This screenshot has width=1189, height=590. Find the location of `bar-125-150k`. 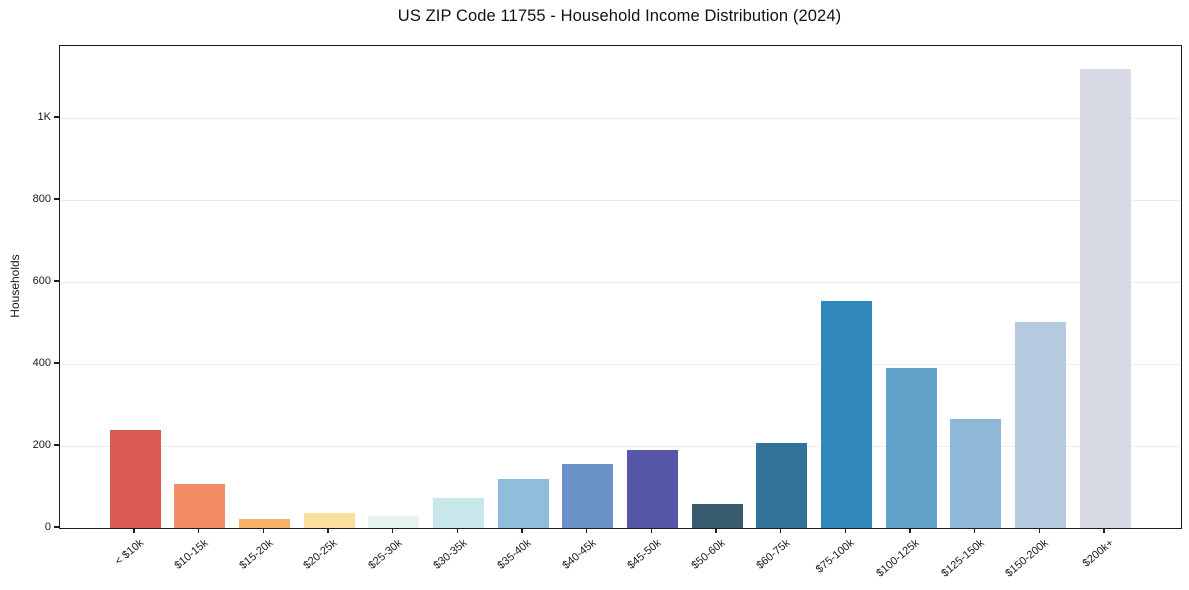

bar-125-150k is located at coordinates (976, 473).